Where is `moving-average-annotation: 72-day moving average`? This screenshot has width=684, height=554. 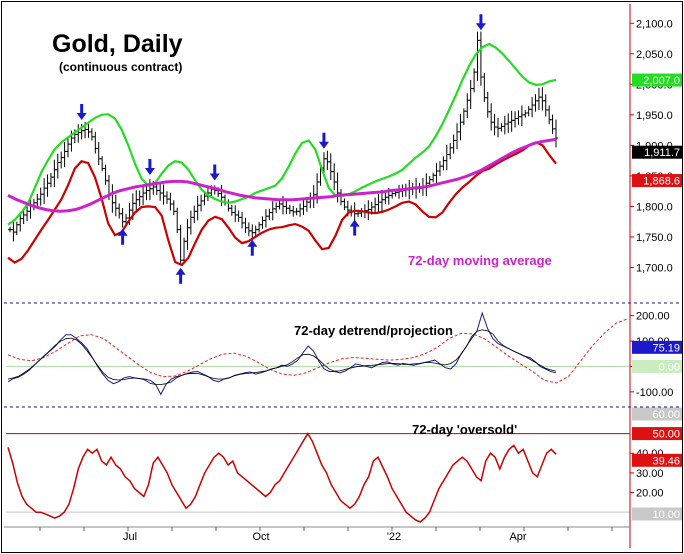
moving-average-annotation: 72-day moving average is located at coordinates (480, 260).